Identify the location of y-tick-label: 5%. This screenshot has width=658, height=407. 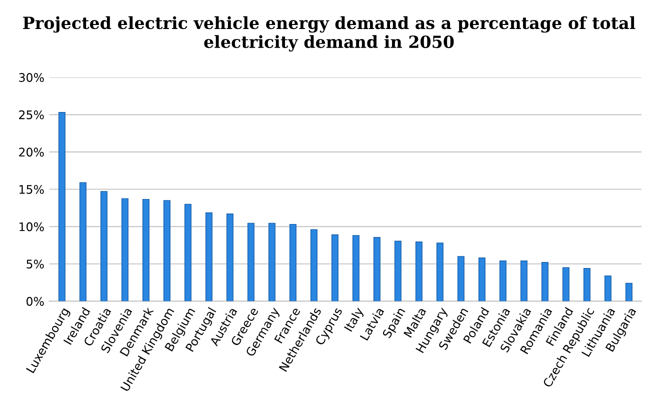
(35, 264).